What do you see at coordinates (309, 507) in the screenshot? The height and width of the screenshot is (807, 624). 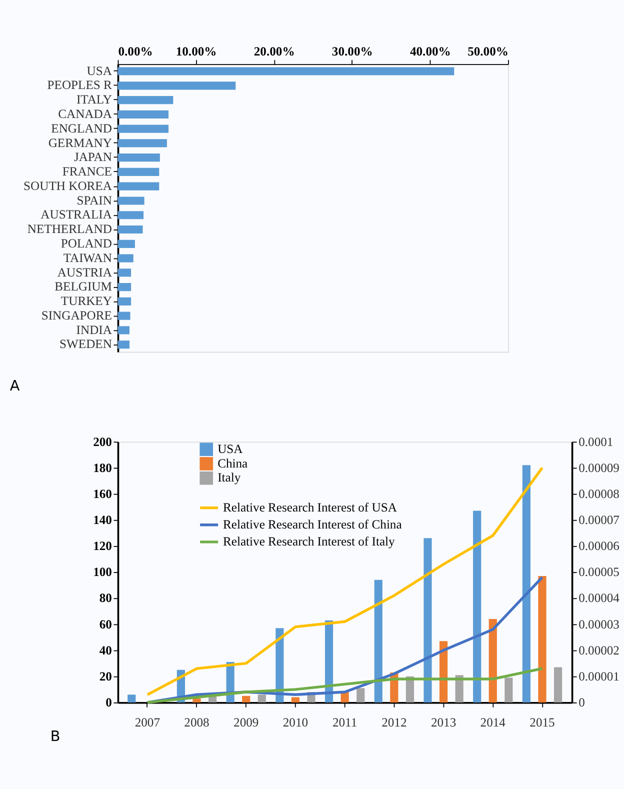 I see `legend-label: Relative Research Interest of USA` at bounding box center [309, 507].